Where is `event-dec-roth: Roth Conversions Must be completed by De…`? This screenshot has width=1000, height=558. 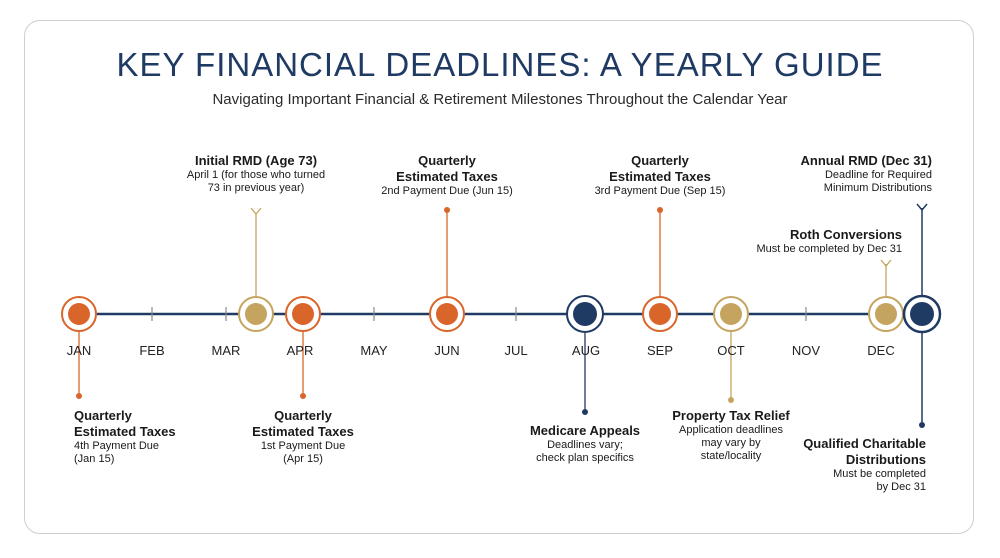
event-dec-roth: Roth Conversions Must be completed by De… is located at coordinates (822, 241).